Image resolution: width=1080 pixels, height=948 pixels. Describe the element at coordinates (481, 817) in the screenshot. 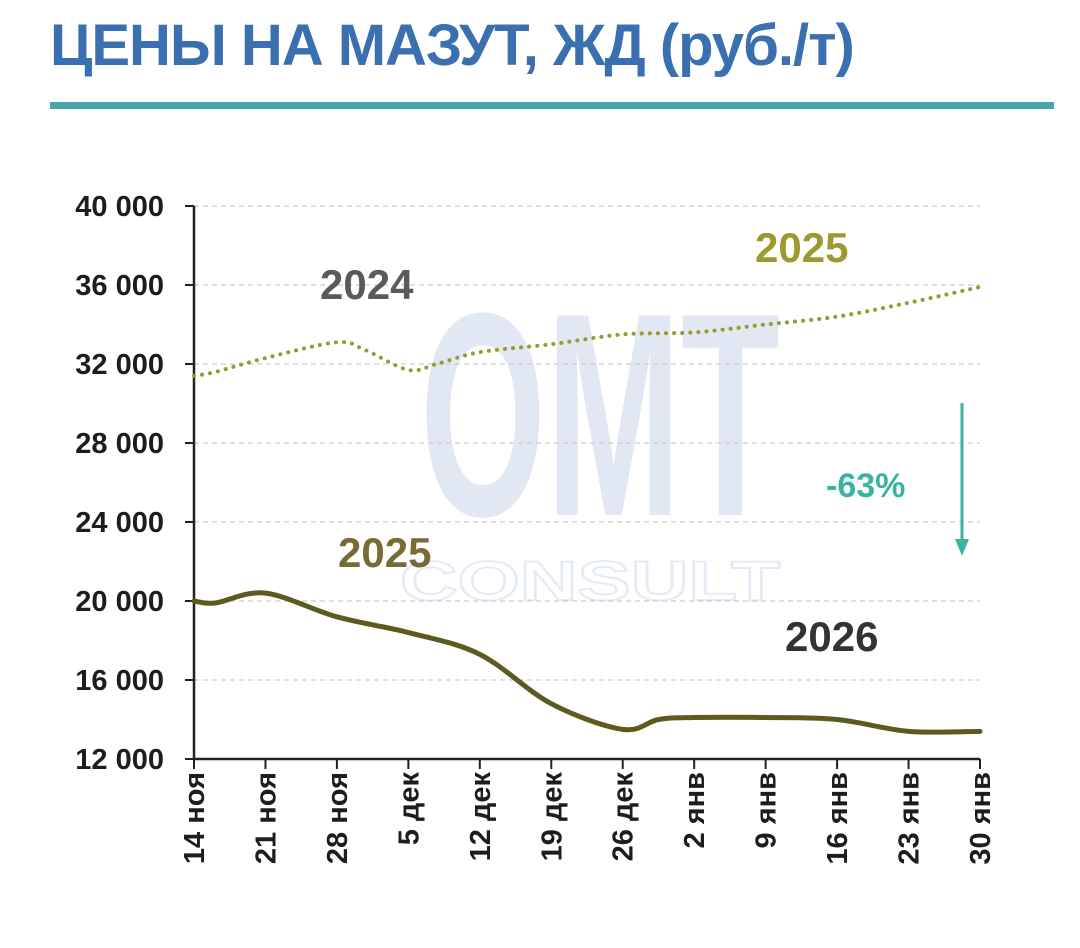

I see `x-tick-label: 12 дек` at that location.